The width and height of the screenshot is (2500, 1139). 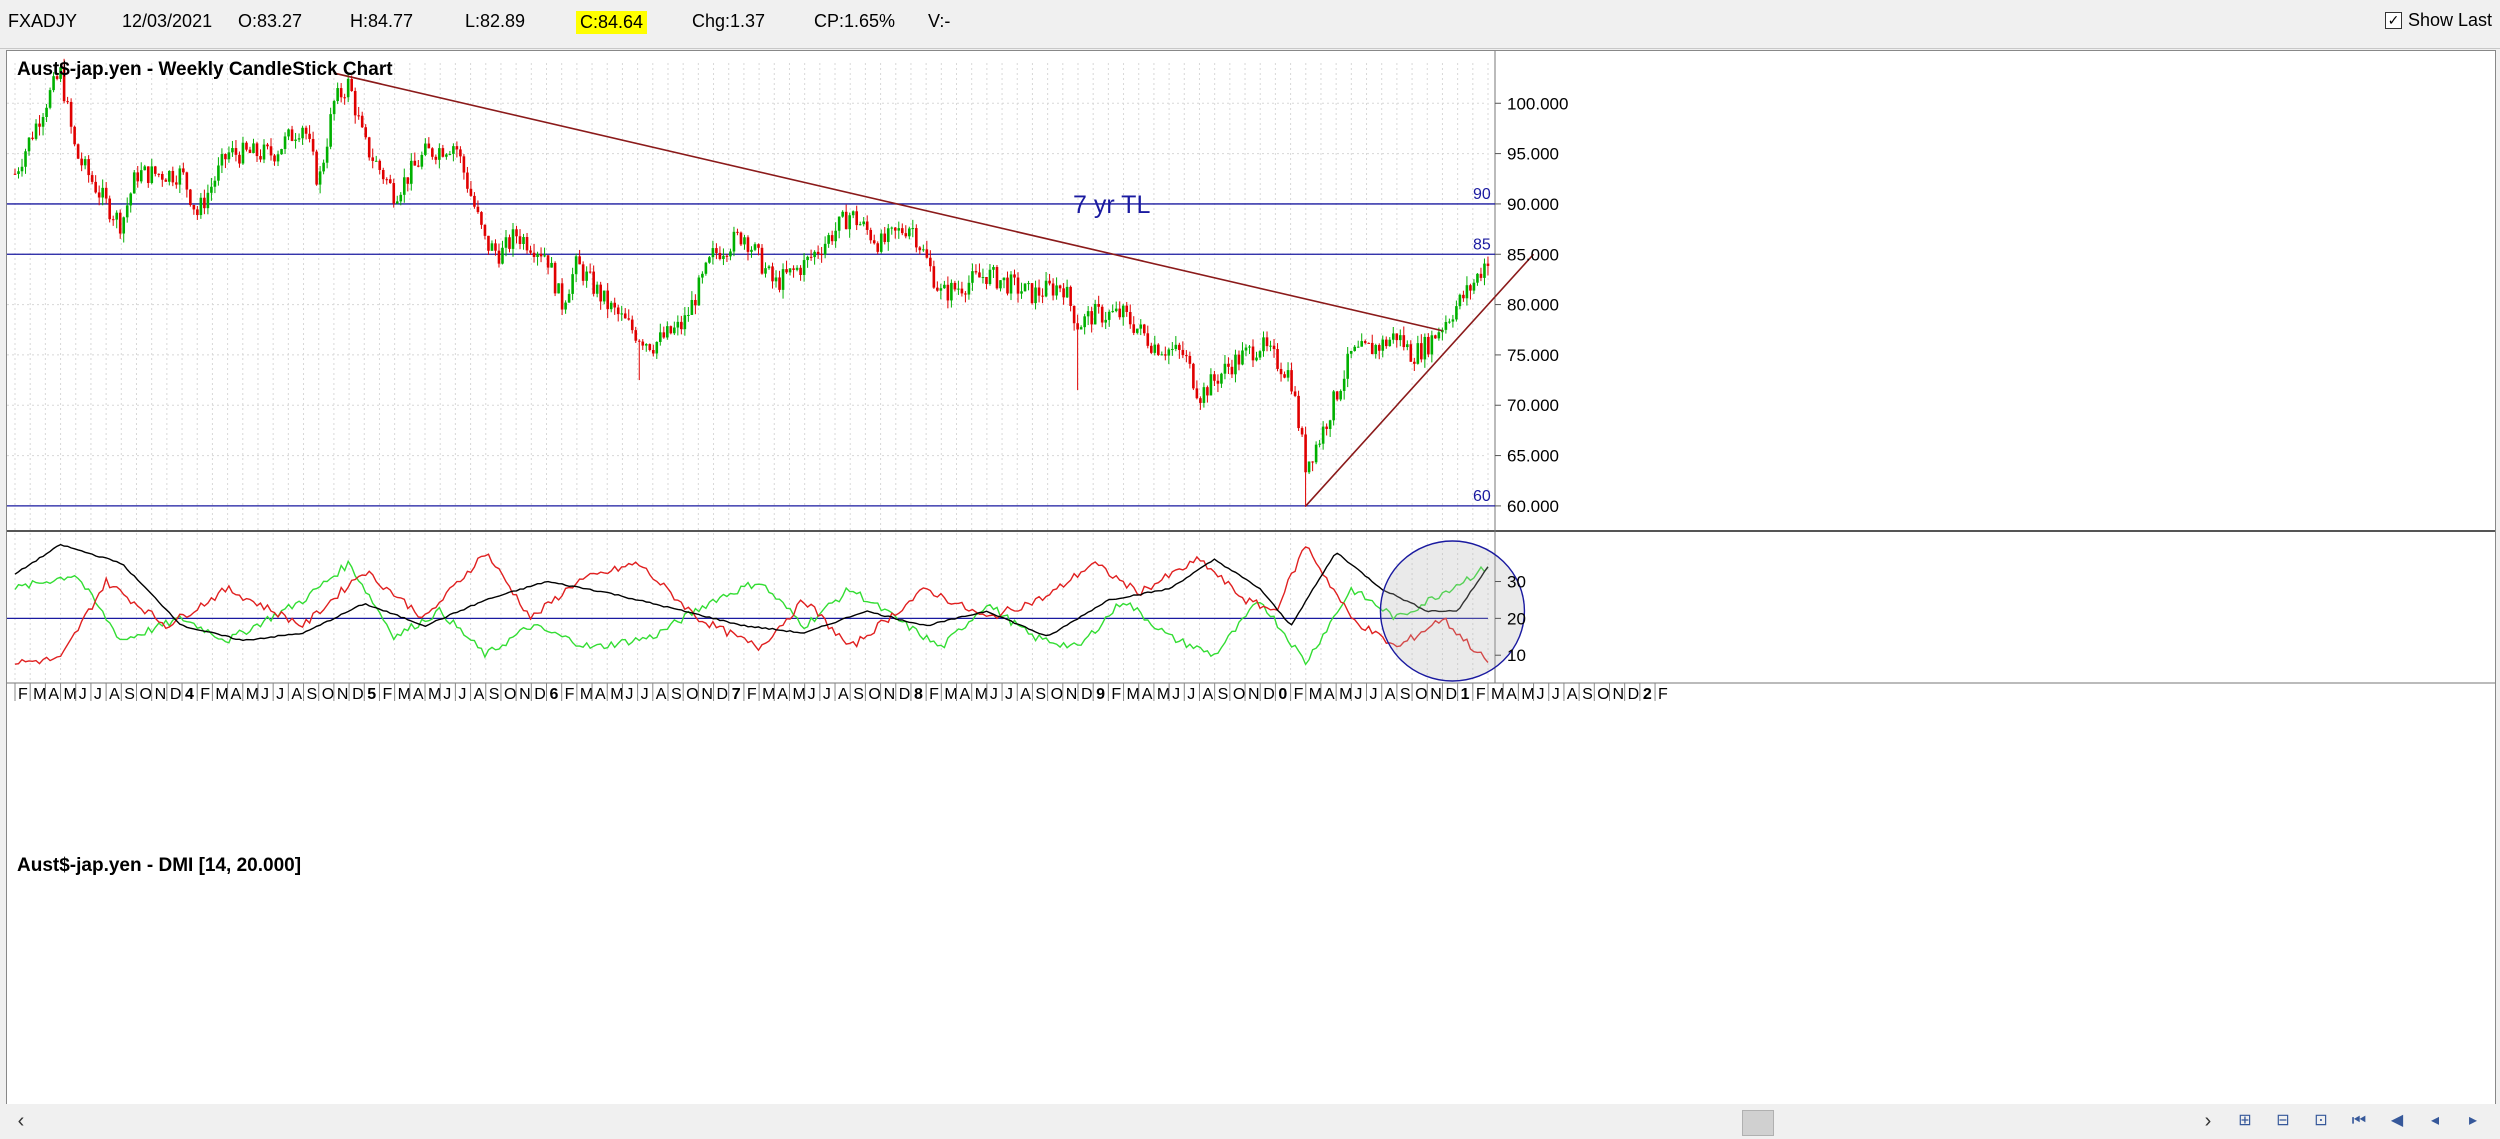 I want to click on y-tick-label: 60.000, so click(x=1533, y=506).